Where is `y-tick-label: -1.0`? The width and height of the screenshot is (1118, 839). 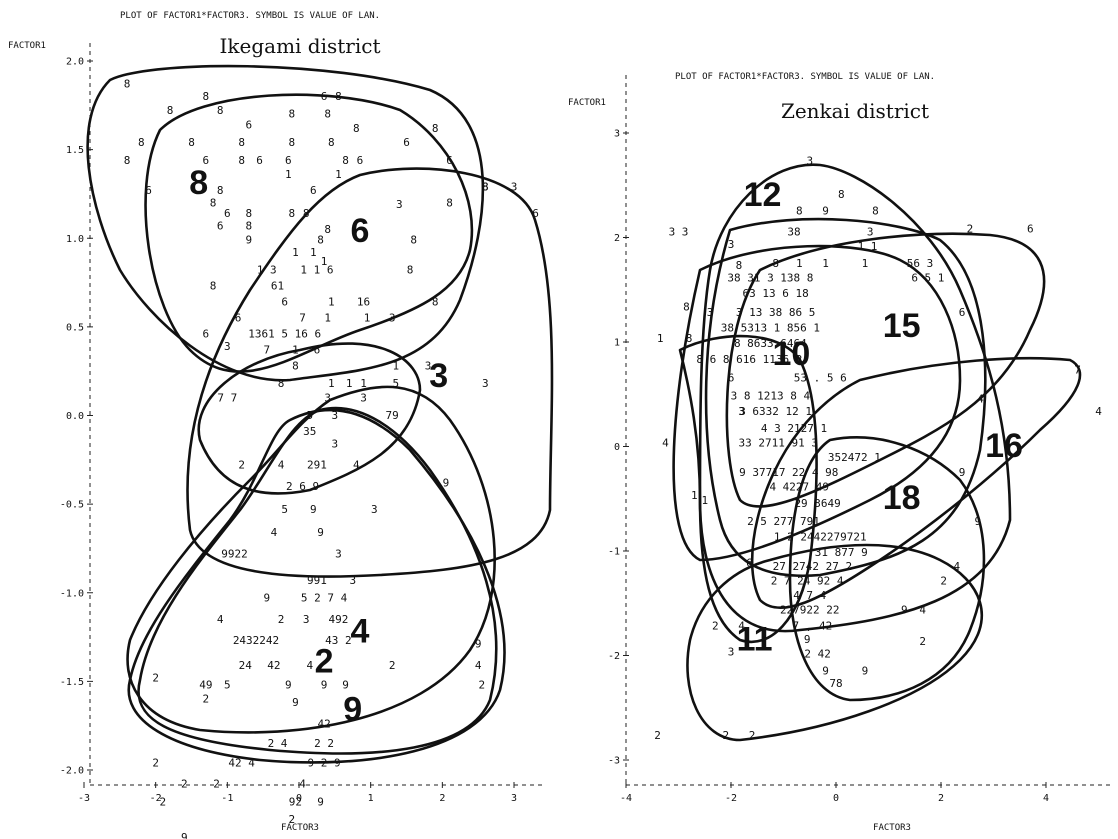 y-tick-label: -1.0 is located at coordinates (72, 593).